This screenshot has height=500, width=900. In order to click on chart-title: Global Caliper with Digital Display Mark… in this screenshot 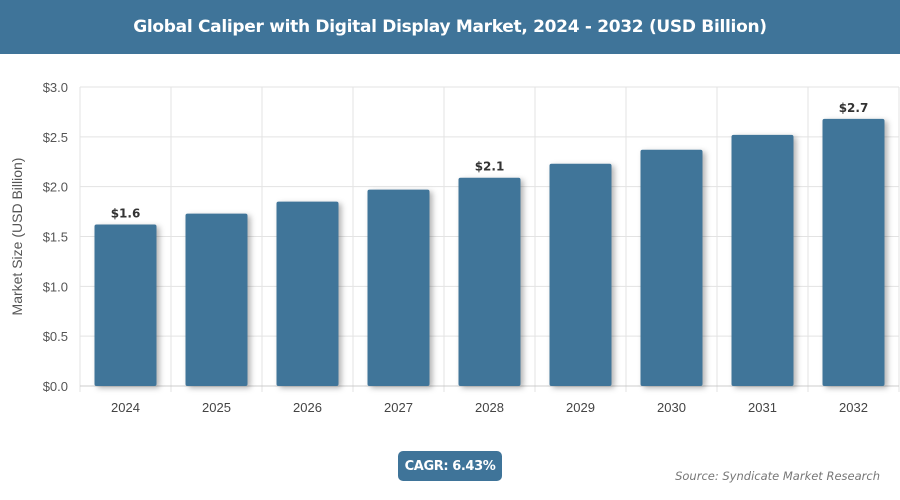, I will do `click(450, 27)`.